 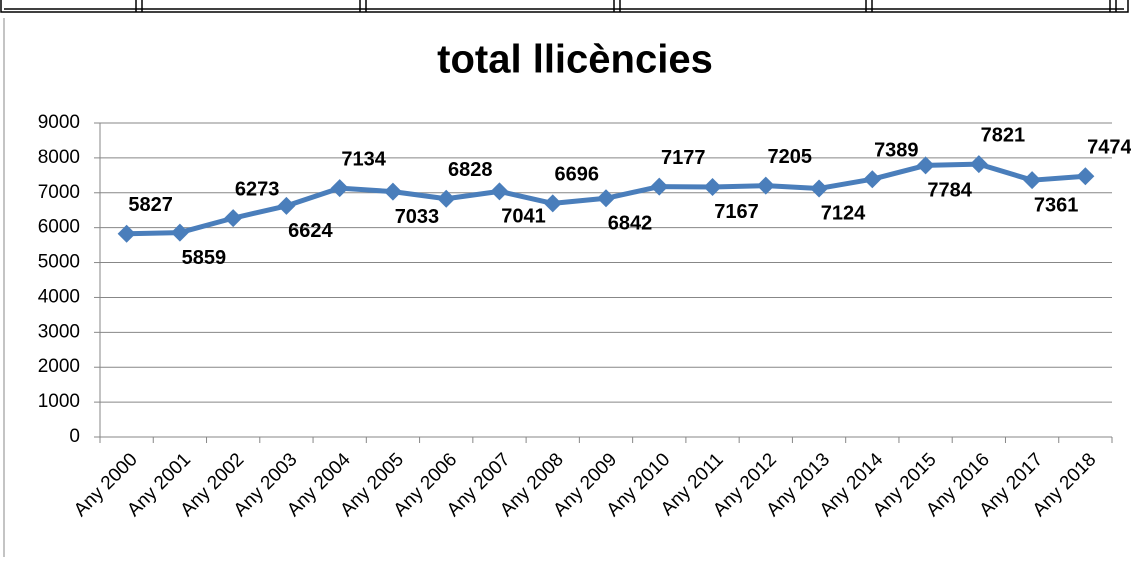 I want to click on y-tick-label: 4000, so click(x=59, y=296).